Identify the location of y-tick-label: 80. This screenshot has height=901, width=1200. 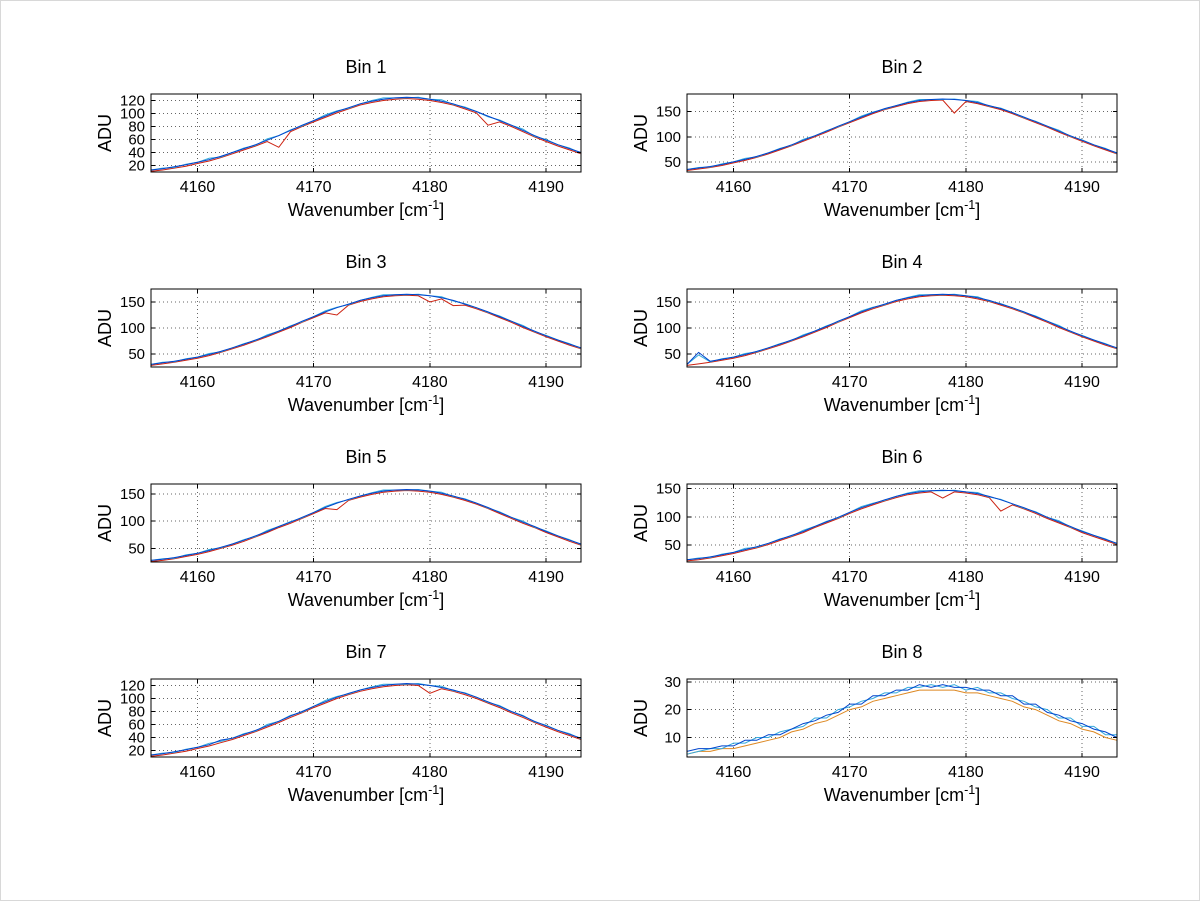
(136, 712).